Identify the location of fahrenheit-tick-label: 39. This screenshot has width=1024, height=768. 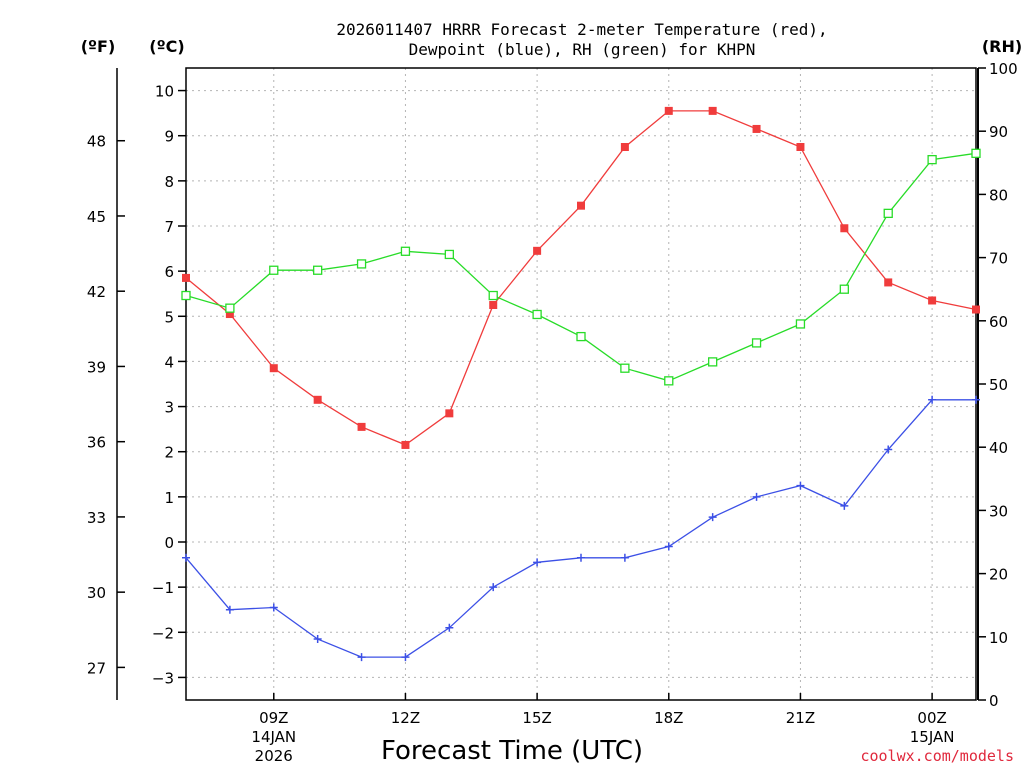
(96, 367).